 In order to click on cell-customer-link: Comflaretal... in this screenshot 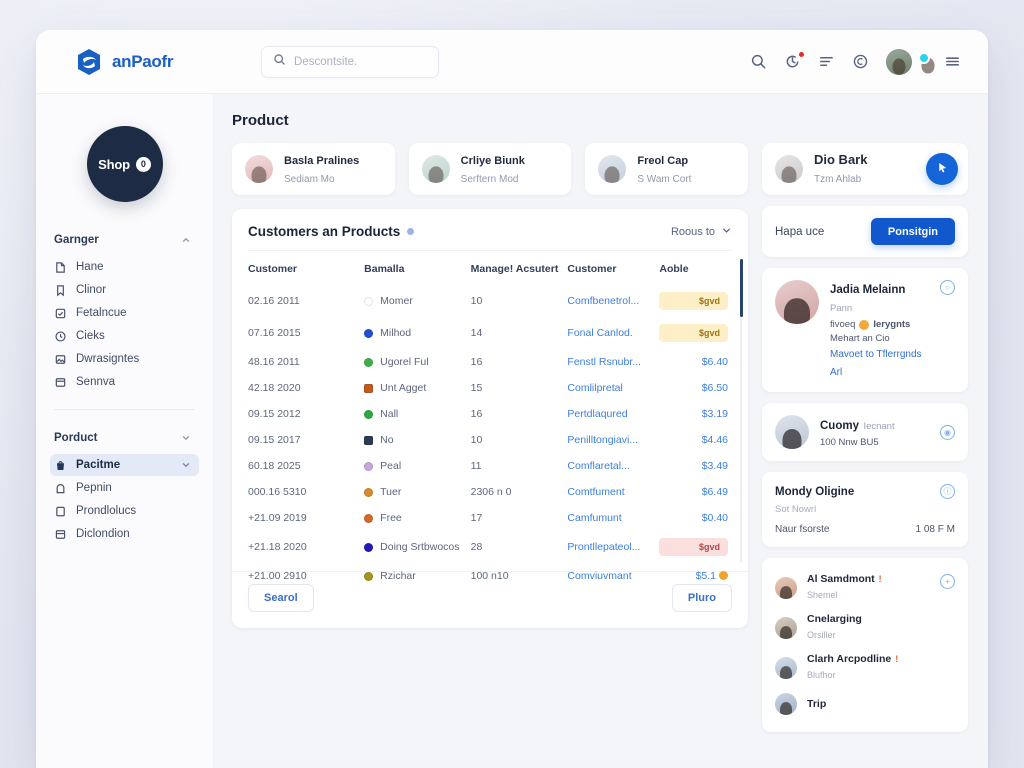, I will do `click(613, 466)`.